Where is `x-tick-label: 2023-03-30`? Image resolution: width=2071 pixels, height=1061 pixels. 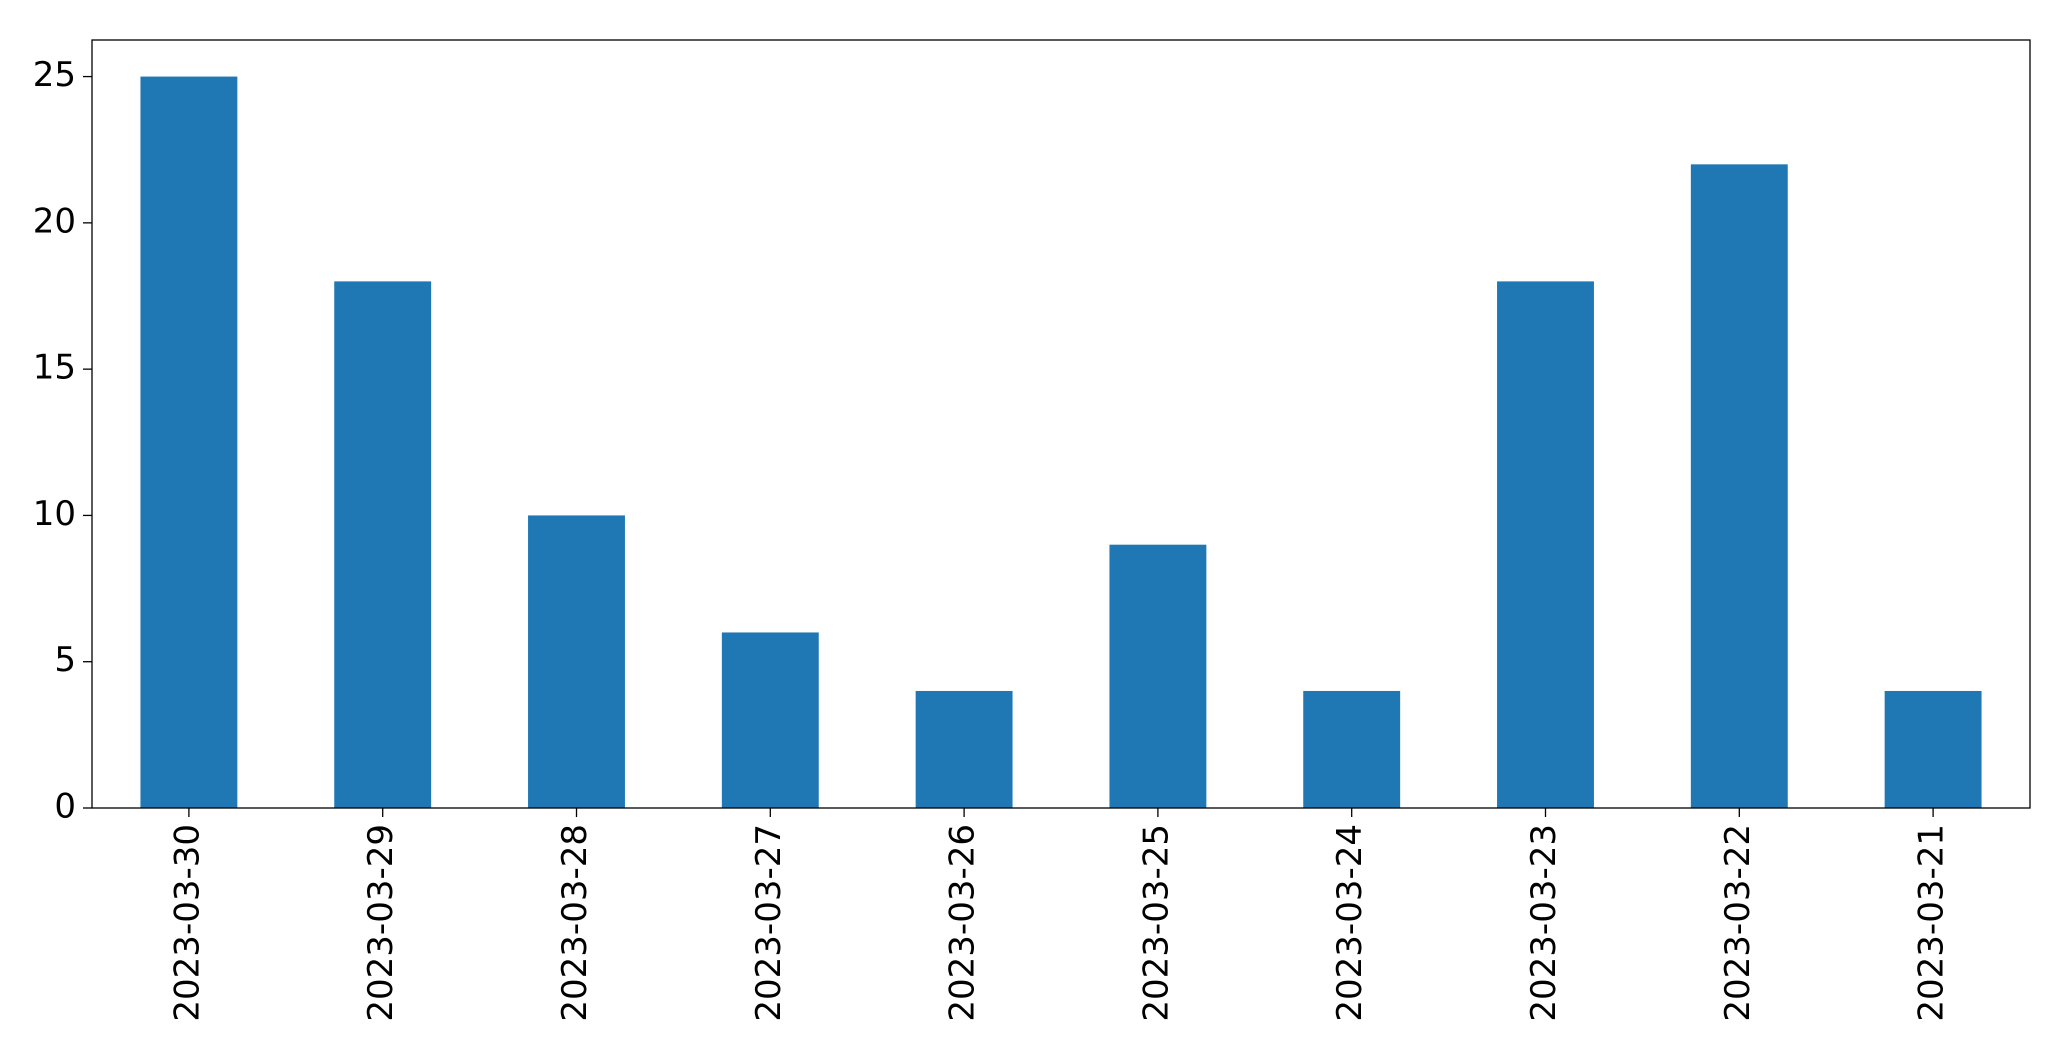
x-tick-label: 2023-03-30 is located at coordinates (187, 923).